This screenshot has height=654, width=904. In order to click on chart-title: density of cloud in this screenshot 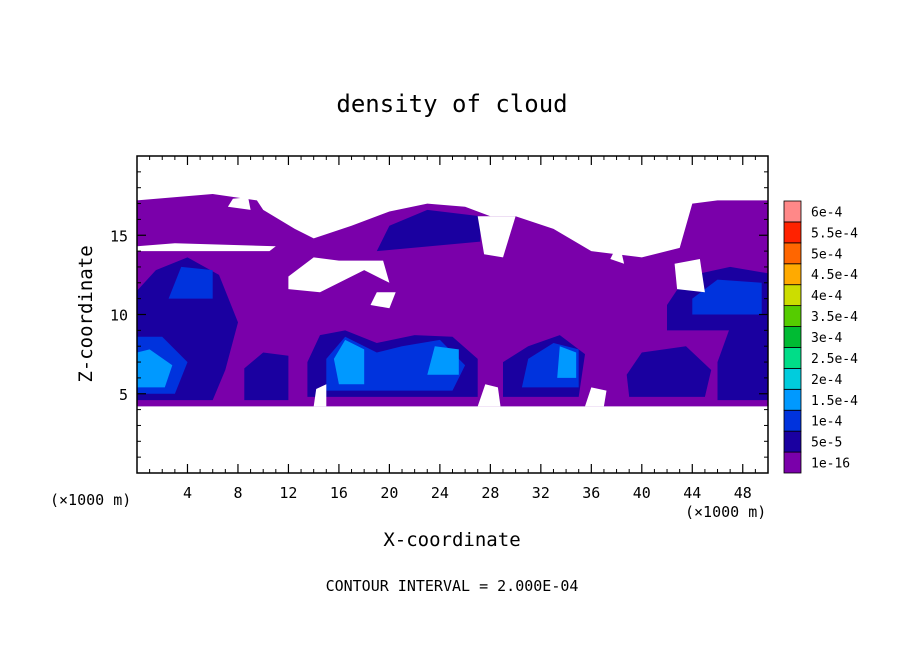, I will do `click(451, 104)`.